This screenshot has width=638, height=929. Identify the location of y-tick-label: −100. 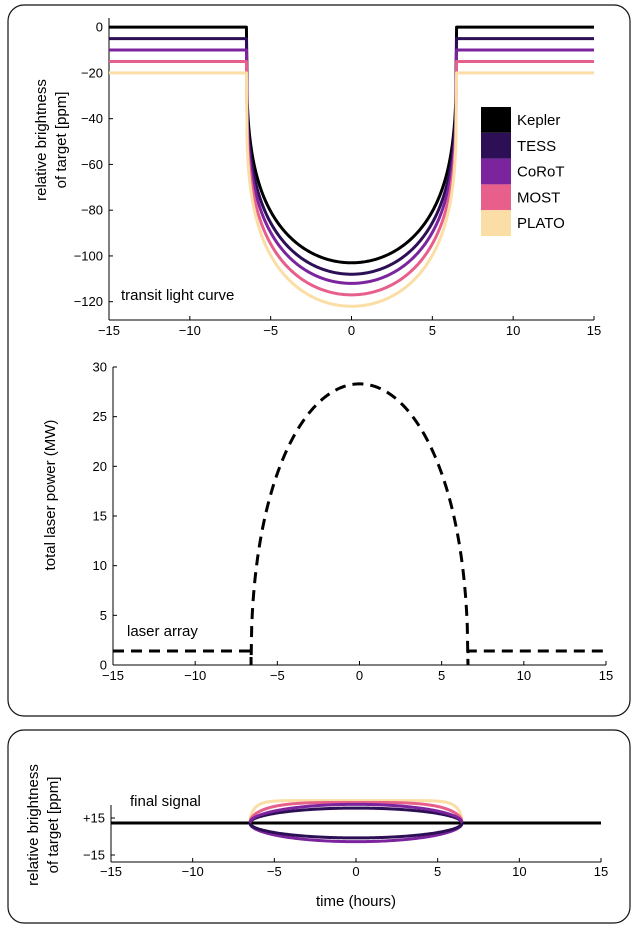
(88, 255).